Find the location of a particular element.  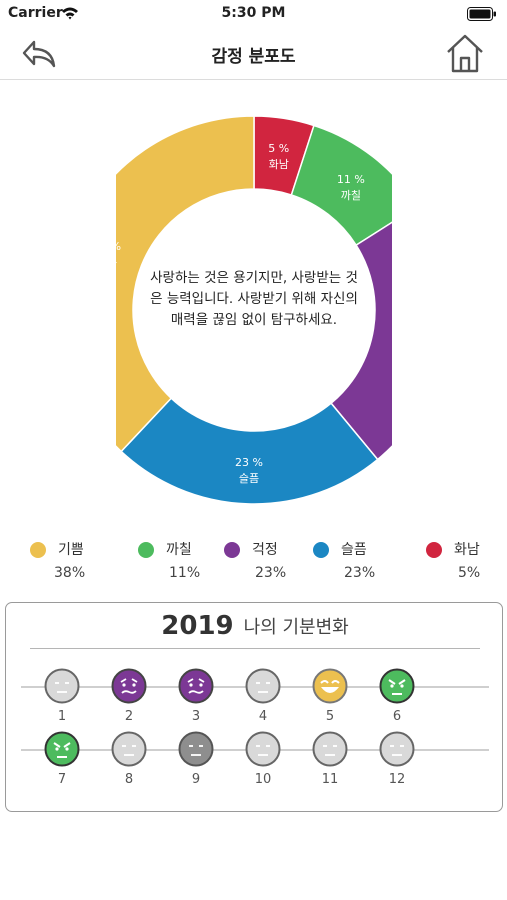

donut-segment-기쁨 is located at coordinates (185, 284).